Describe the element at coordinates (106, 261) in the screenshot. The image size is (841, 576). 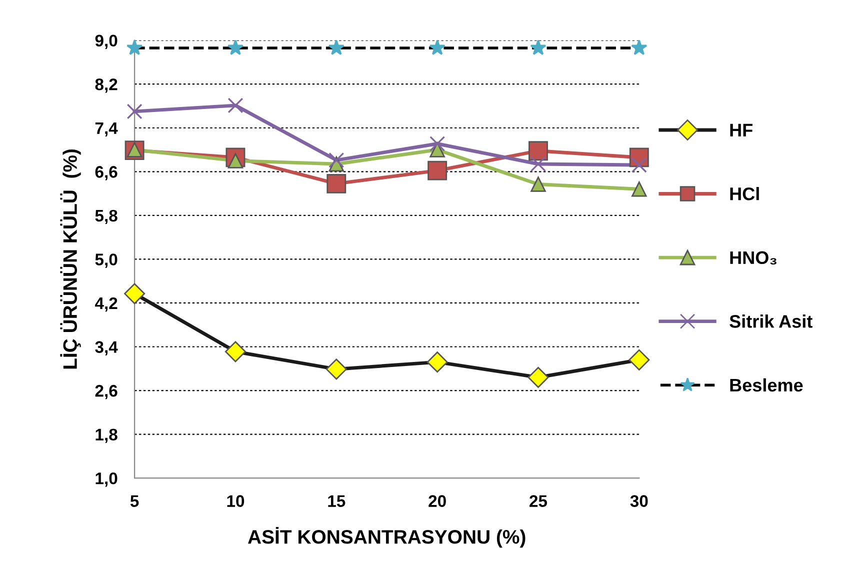
I see `y-tick-label: 5,0` at that location.